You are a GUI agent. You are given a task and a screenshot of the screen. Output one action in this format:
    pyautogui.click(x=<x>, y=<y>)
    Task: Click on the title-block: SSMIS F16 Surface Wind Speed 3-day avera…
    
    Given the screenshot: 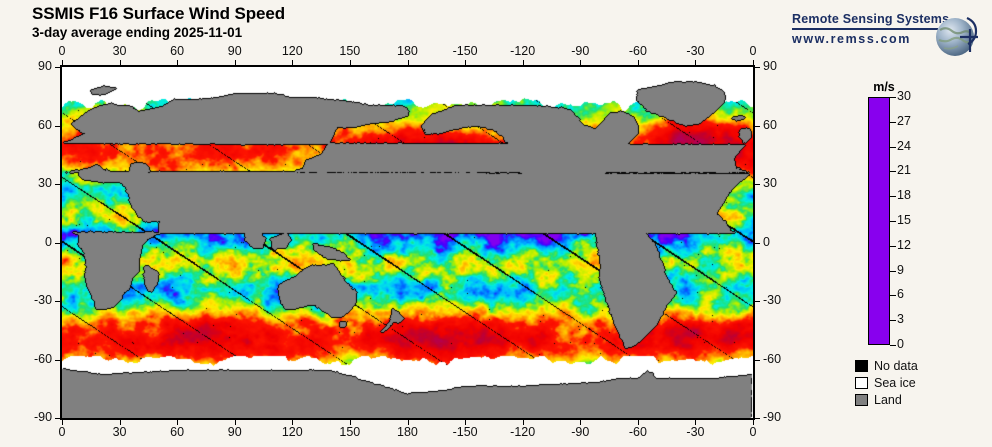 What is the action you would take?
    pyautogui.click(x=158, y=22)
    